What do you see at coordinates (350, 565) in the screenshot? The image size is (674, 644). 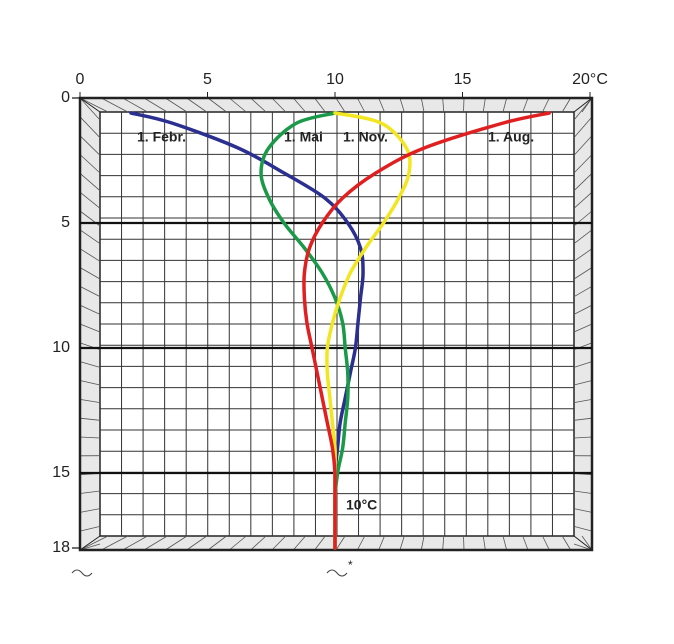 I see `asterisk: *` at bounding box center [350, 565].